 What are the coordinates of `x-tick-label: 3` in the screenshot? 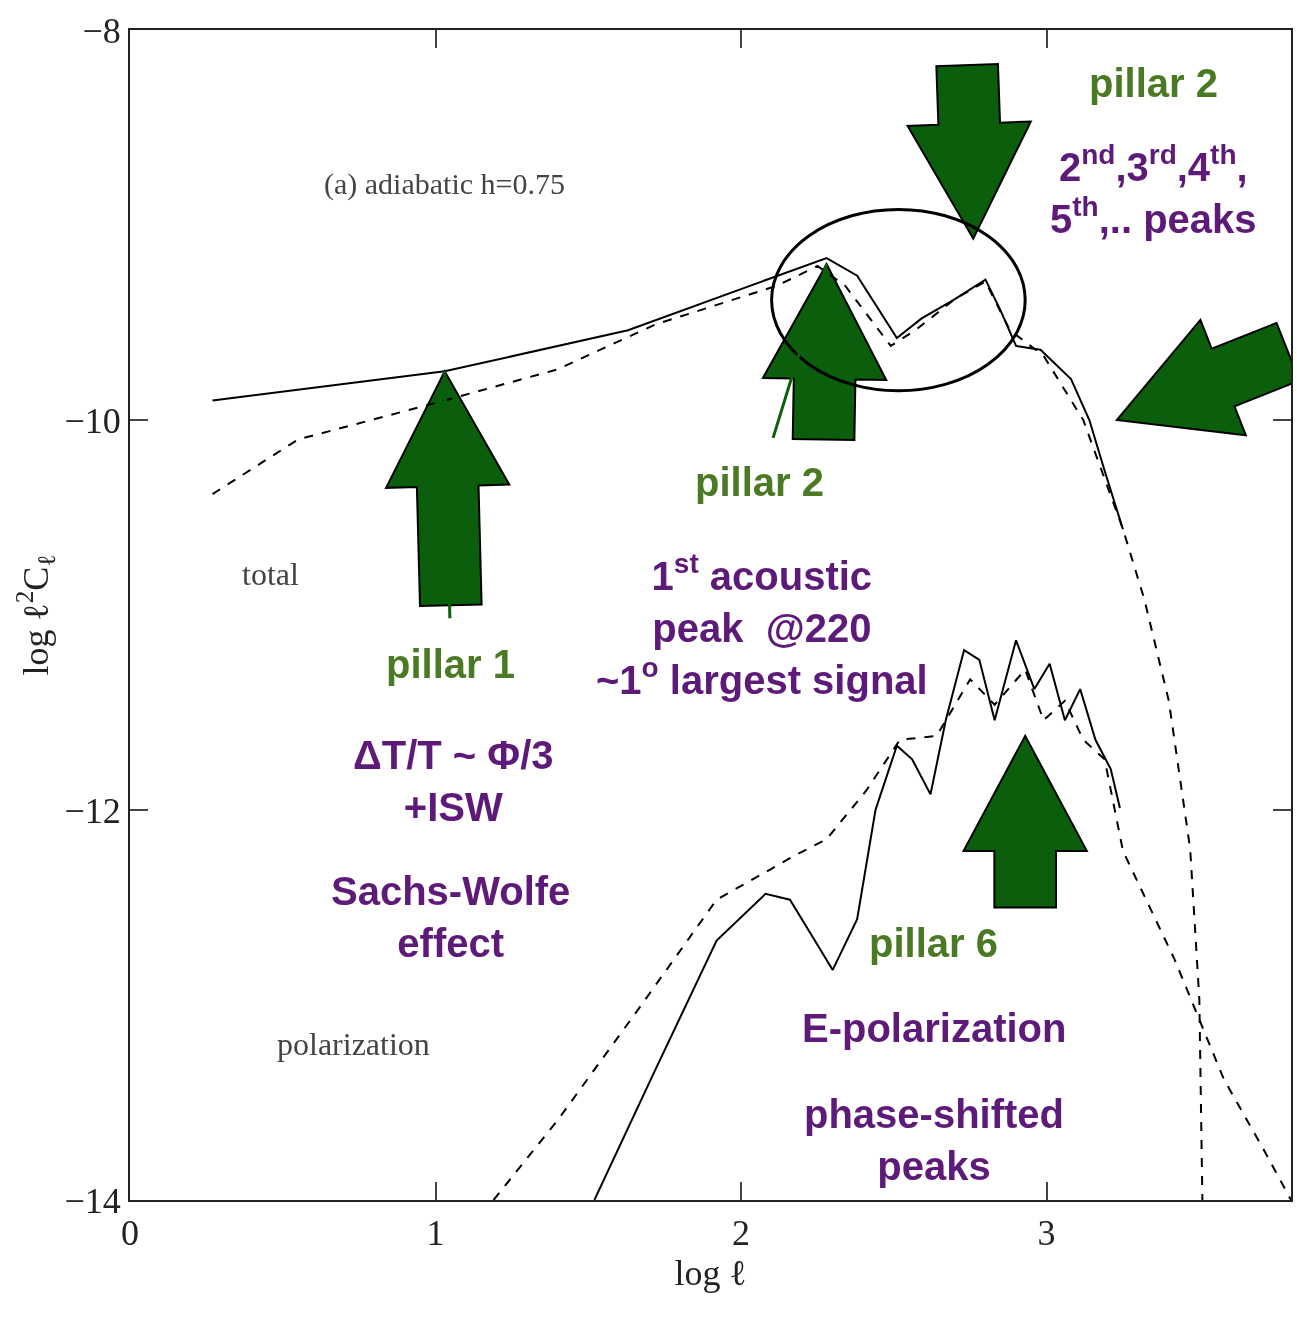 It's located at (1046, 1233).